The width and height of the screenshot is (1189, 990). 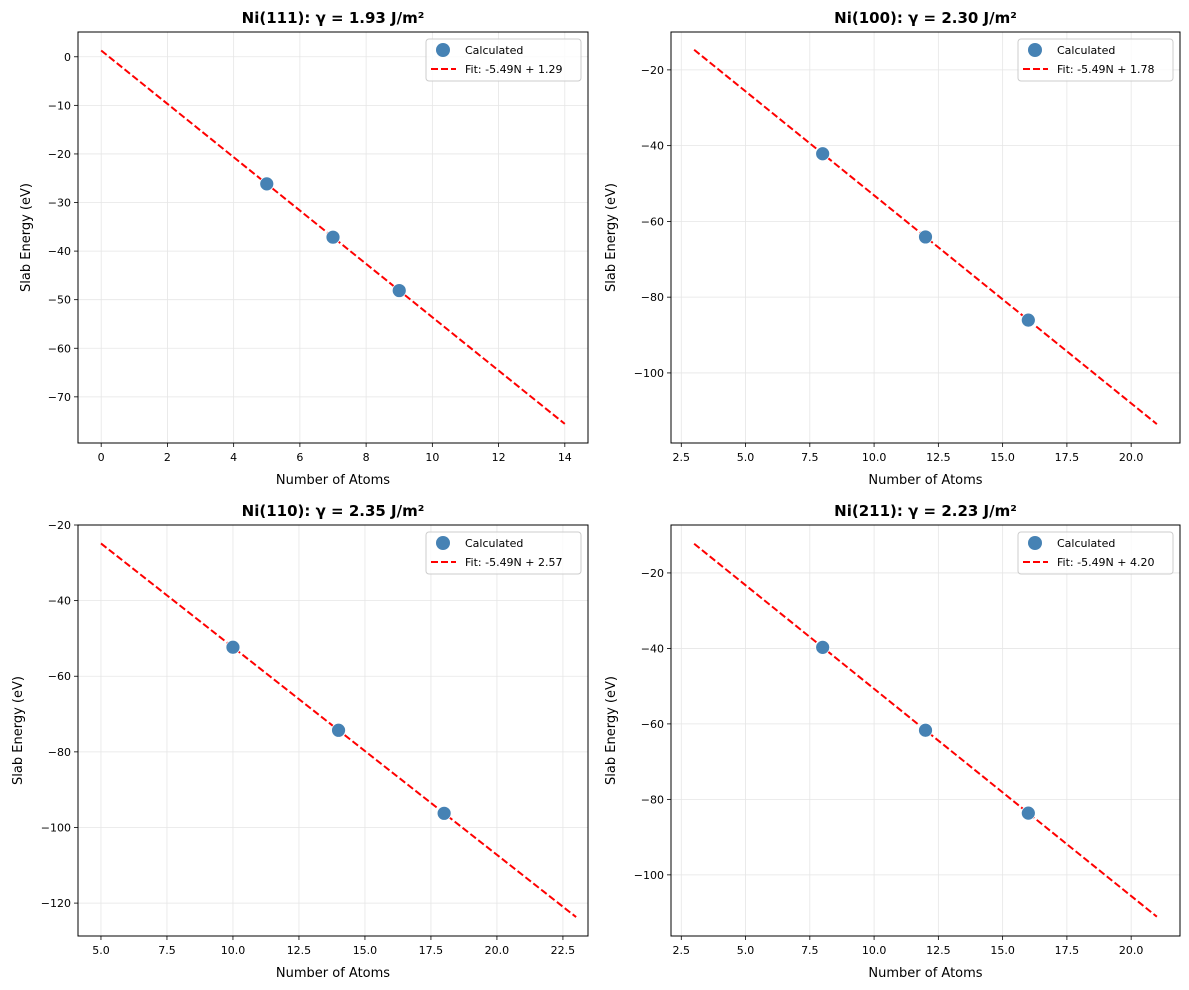 What do you see at coordinates (333, 18) in the screenshot?
I see `subplot-title: Ni(111): γ = 1.93 J/m²` at bounding box center [333, 18].